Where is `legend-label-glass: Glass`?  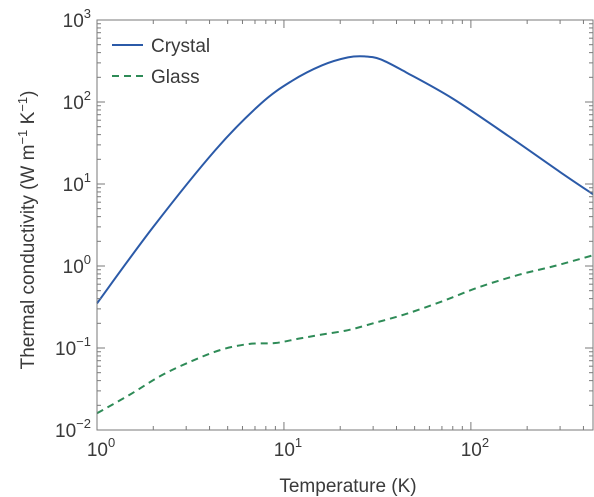
legend-label-glass: Glass is located at coordinates (175, 77).